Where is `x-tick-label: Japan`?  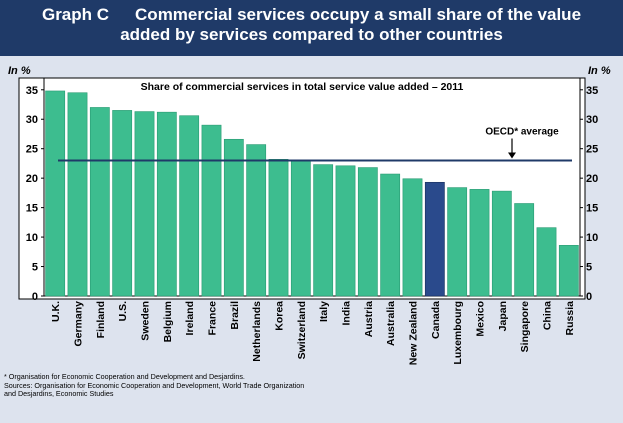 x-tick-label: Japan is located at coordinates (503, 316).